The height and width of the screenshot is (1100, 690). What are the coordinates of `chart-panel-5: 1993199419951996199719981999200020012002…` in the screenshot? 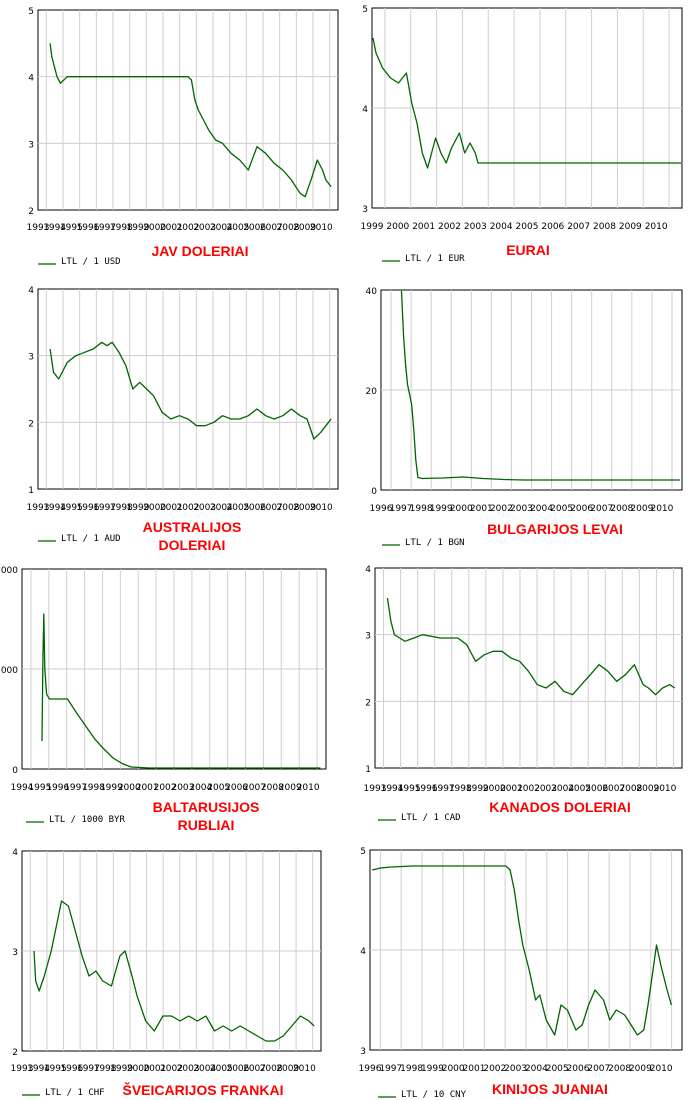 It's located at (523, 694).